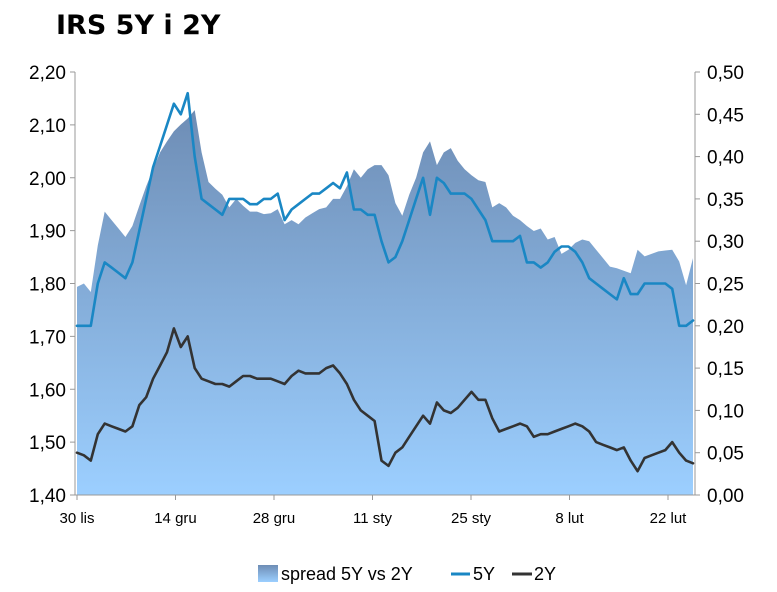  I want to click on x-tick-label: 28 gru, so click(274, 518).